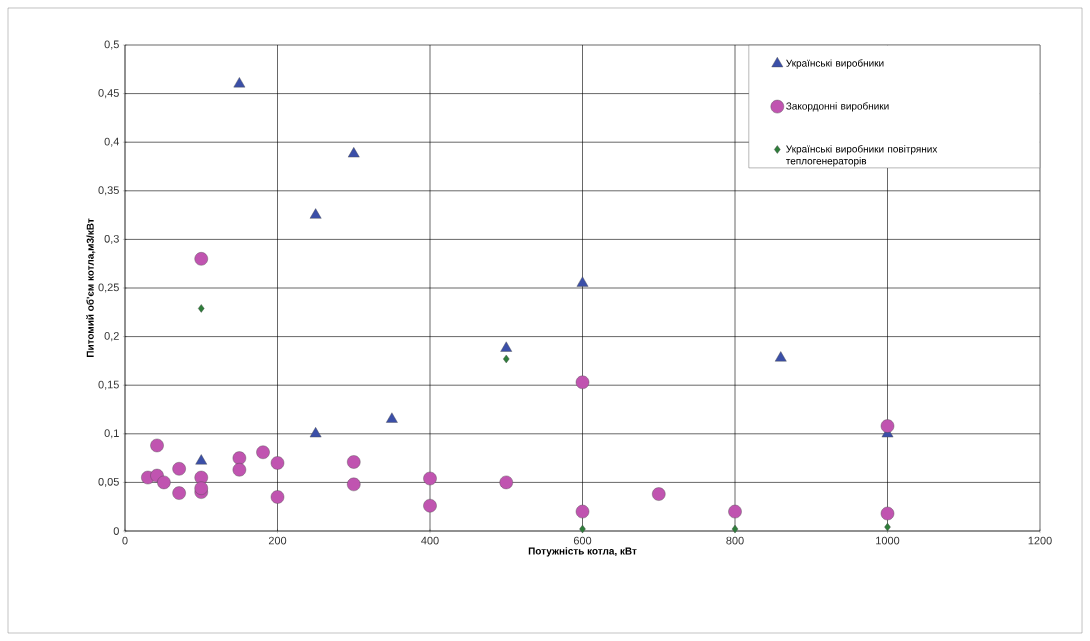 The height and width of the screenshot is (641, 1090). I want to click on y-tick-label: 0,5, so click(111, 45).